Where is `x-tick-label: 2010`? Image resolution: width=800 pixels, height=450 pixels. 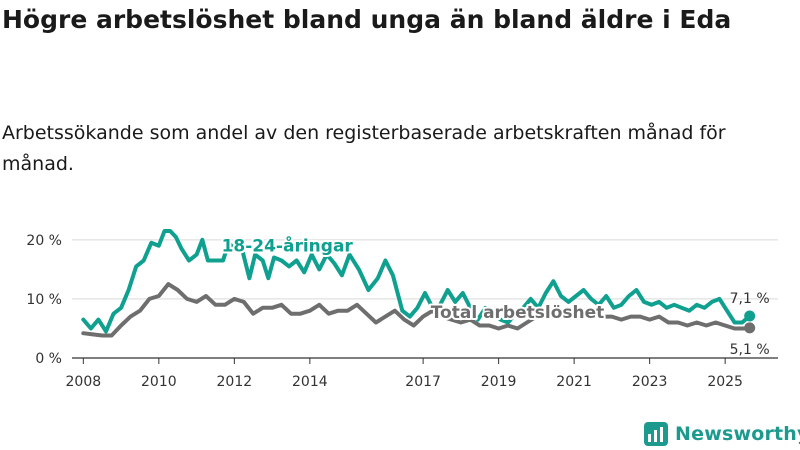 x-tick-label: 2010 is located at coordinates (159, 382).